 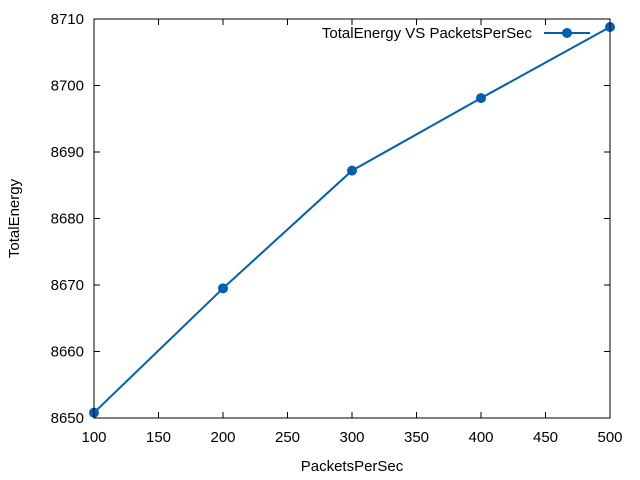 What do you see at coordinates (222, 437) in the screenshot?
I see `x-tick-label: 200` at bounding box center [222, 437].